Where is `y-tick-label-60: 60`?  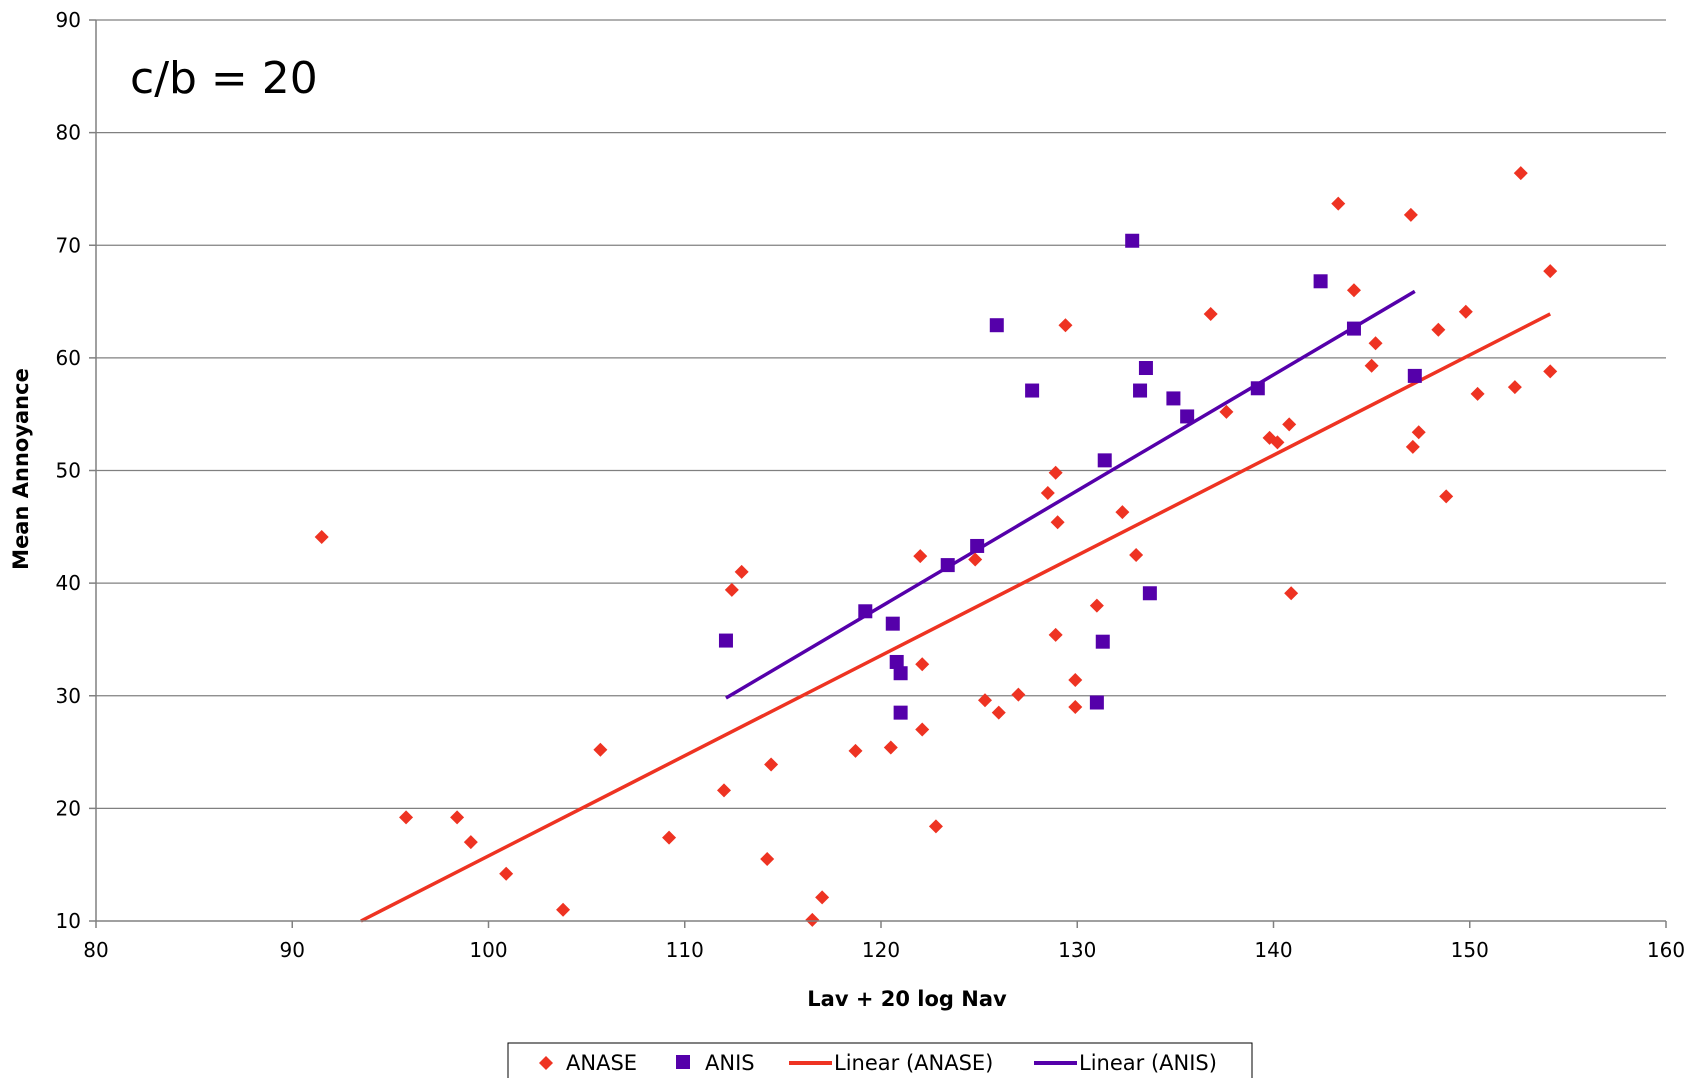
y-tick-label-60: 60 is located at coordinates (68, 358).